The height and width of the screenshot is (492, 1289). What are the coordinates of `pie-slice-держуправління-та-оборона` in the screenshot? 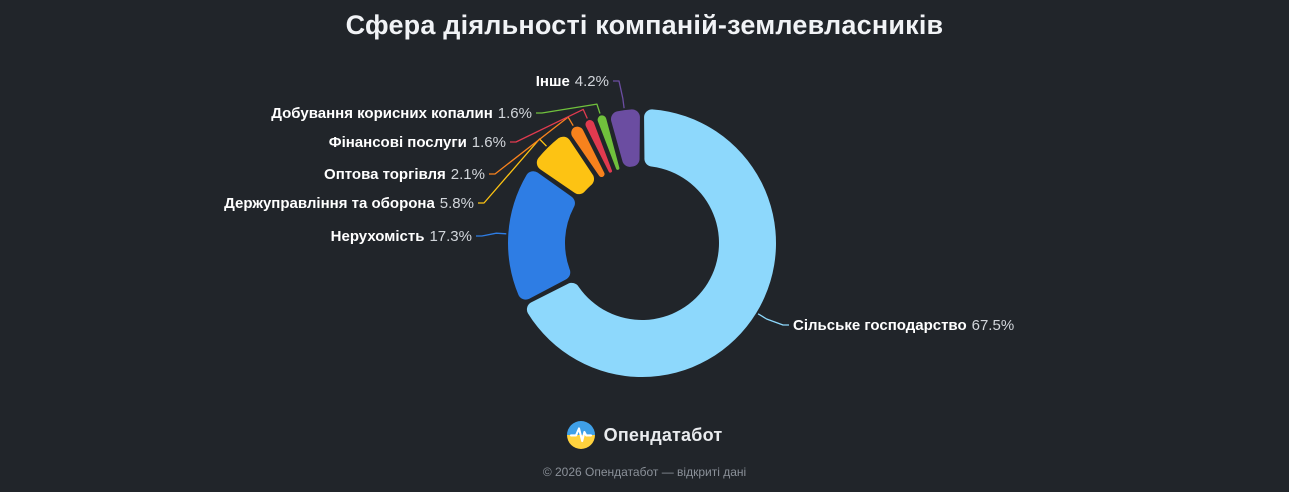 It's located at (565, 165).